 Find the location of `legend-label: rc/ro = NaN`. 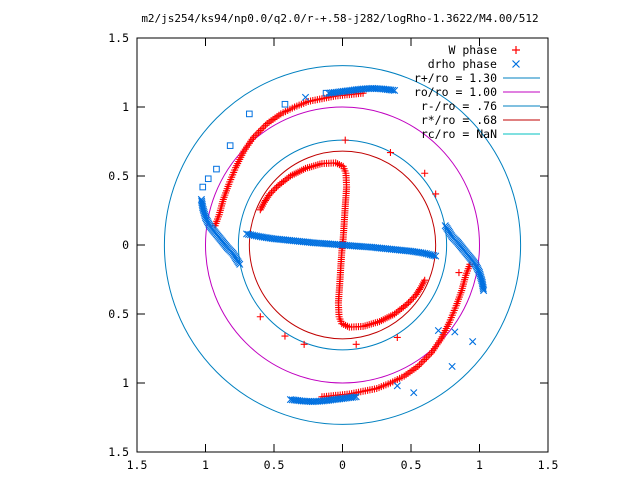

legend-label: rc/ro = NaN is located at coordinates (459, 134).